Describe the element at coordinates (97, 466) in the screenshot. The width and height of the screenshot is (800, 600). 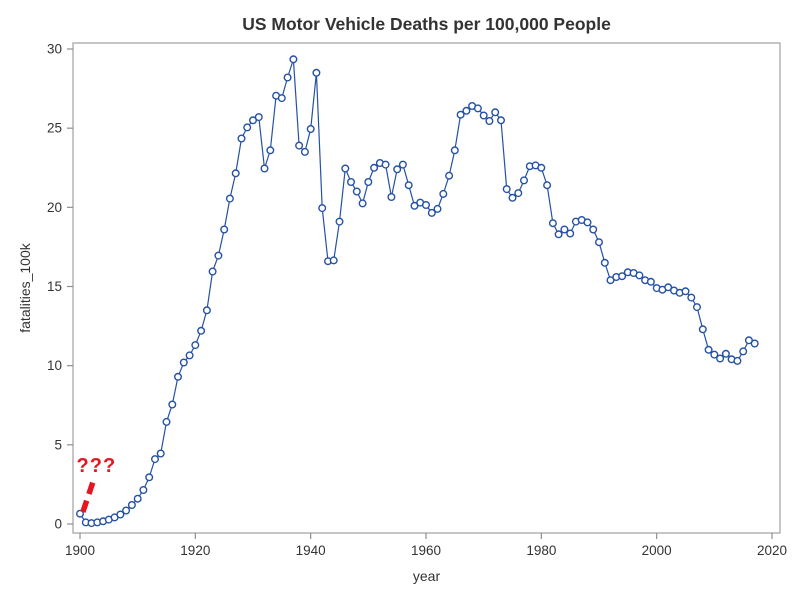
I see `annotation-question-marks: ???` at that location.